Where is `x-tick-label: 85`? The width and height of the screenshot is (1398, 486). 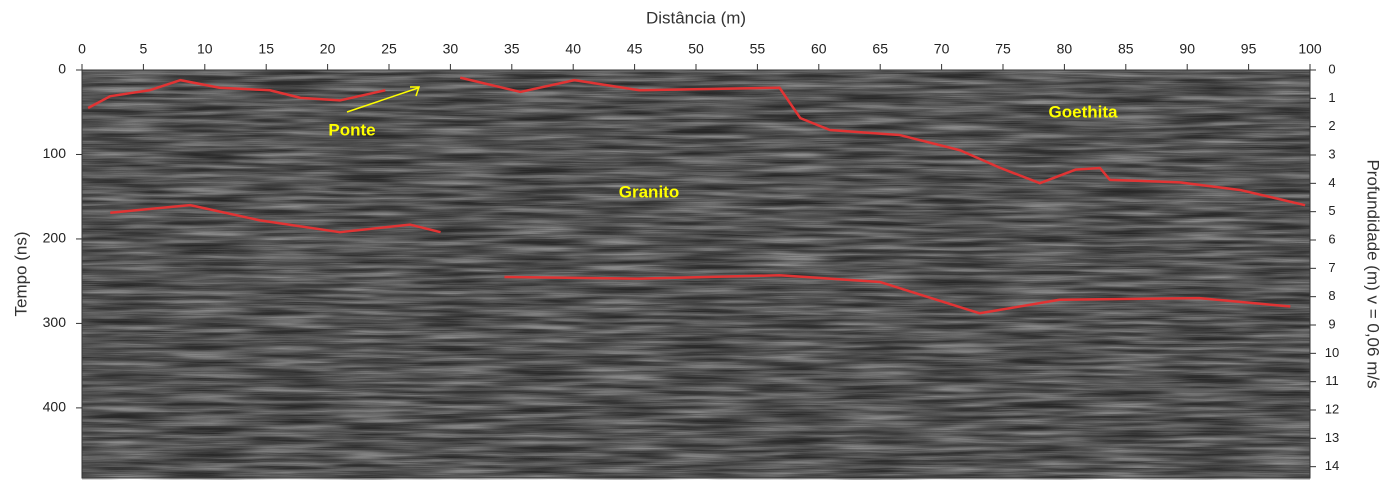
x-tick-label: 85 is located at coordinates (1126, 49).